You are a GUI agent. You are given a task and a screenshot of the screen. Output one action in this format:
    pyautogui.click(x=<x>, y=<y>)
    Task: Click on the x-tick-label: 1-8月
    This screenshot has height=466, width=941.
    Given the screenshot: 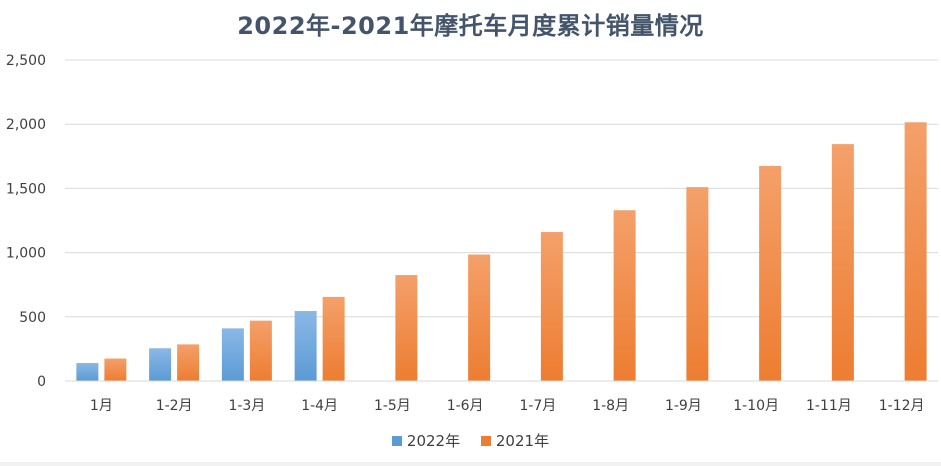 What is the action you would take?
    pyautogui.click(x=610, y=406)
    